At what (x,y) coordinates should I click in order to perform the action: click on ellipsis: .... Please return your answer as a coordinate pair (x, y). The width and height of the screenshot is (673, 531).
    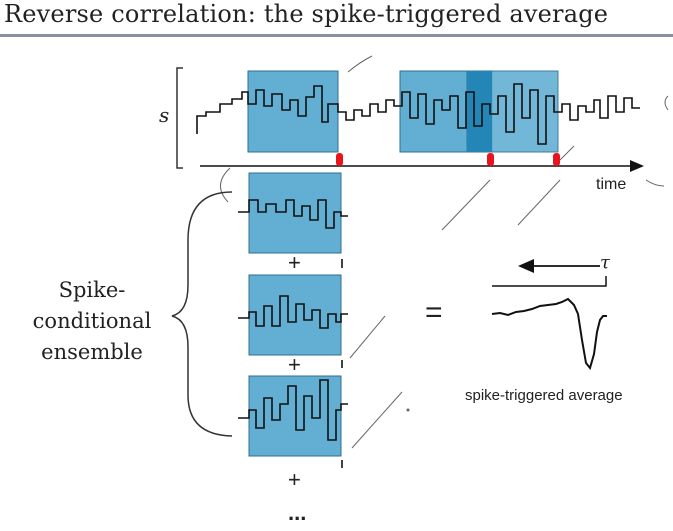
    Looking at the image, I should click on (297, 512).